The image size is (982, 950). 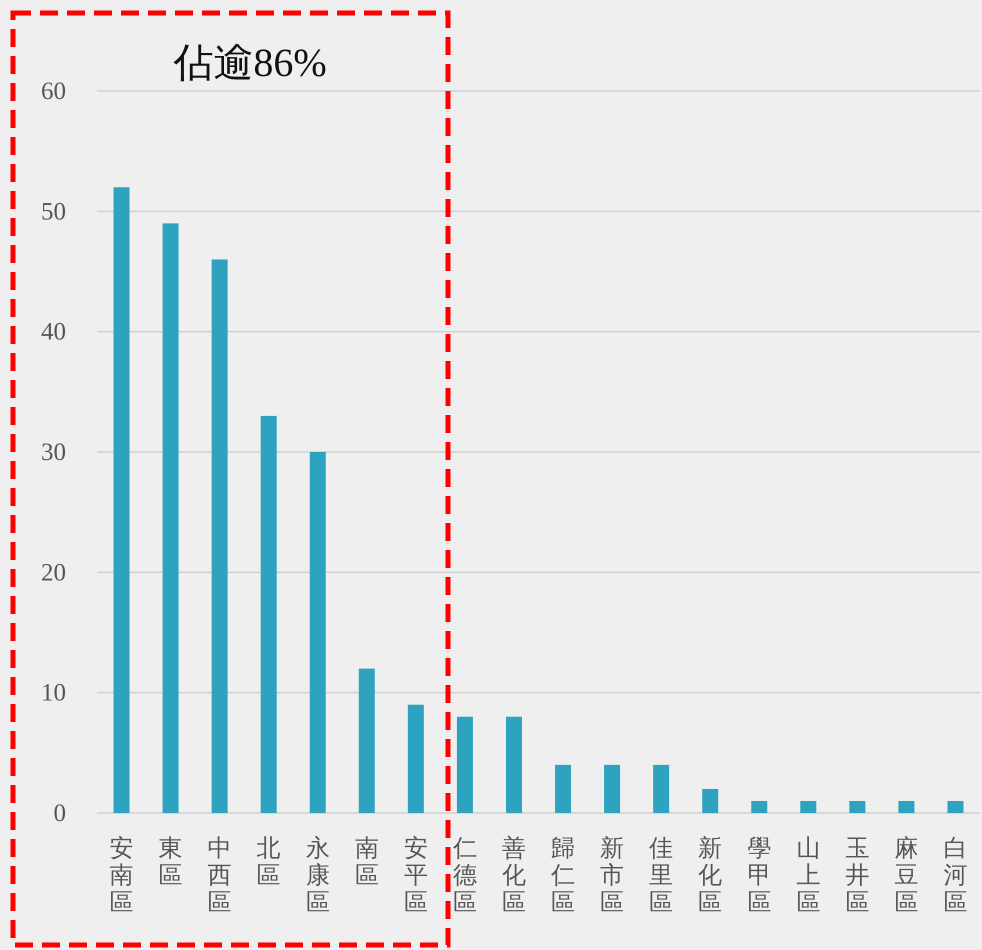 I want to click on y-tick-label: 10, so click(x=53, y=693).